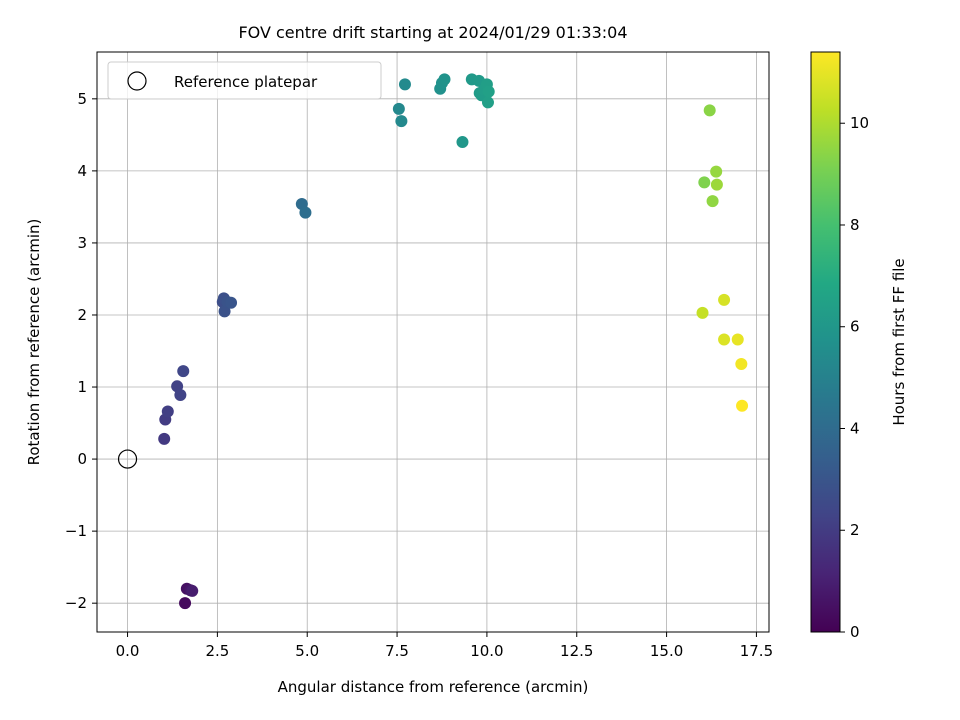 This screenshot has width=960, height=720. Describe the element at coordinates (855, 225) in the screenshot. I see `colorbar-tick-label: 8` at that location.